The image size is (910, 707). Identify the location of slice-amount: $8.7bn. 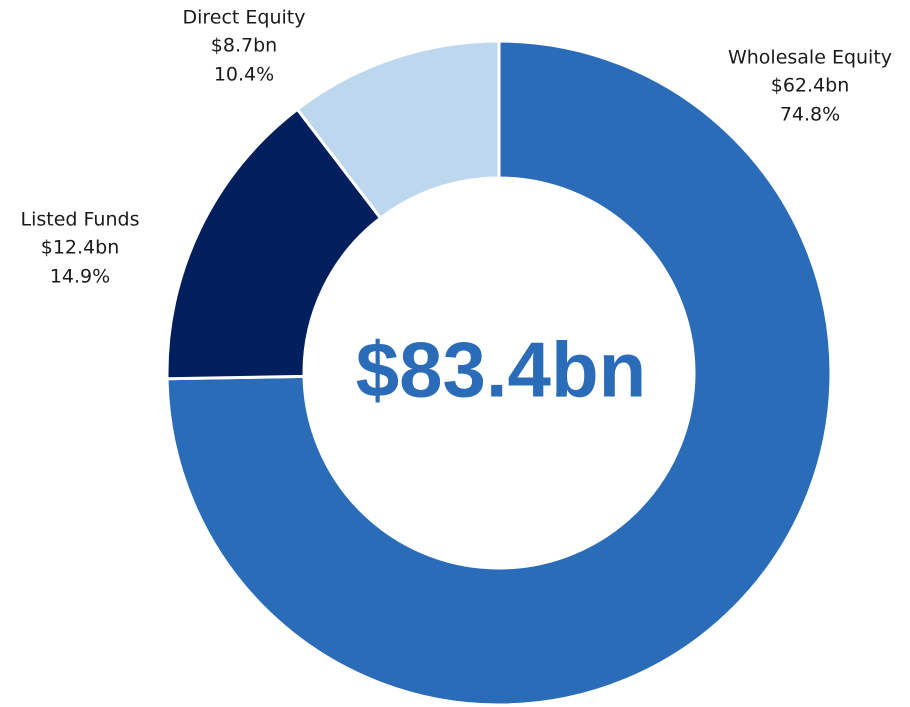
(244, 46).